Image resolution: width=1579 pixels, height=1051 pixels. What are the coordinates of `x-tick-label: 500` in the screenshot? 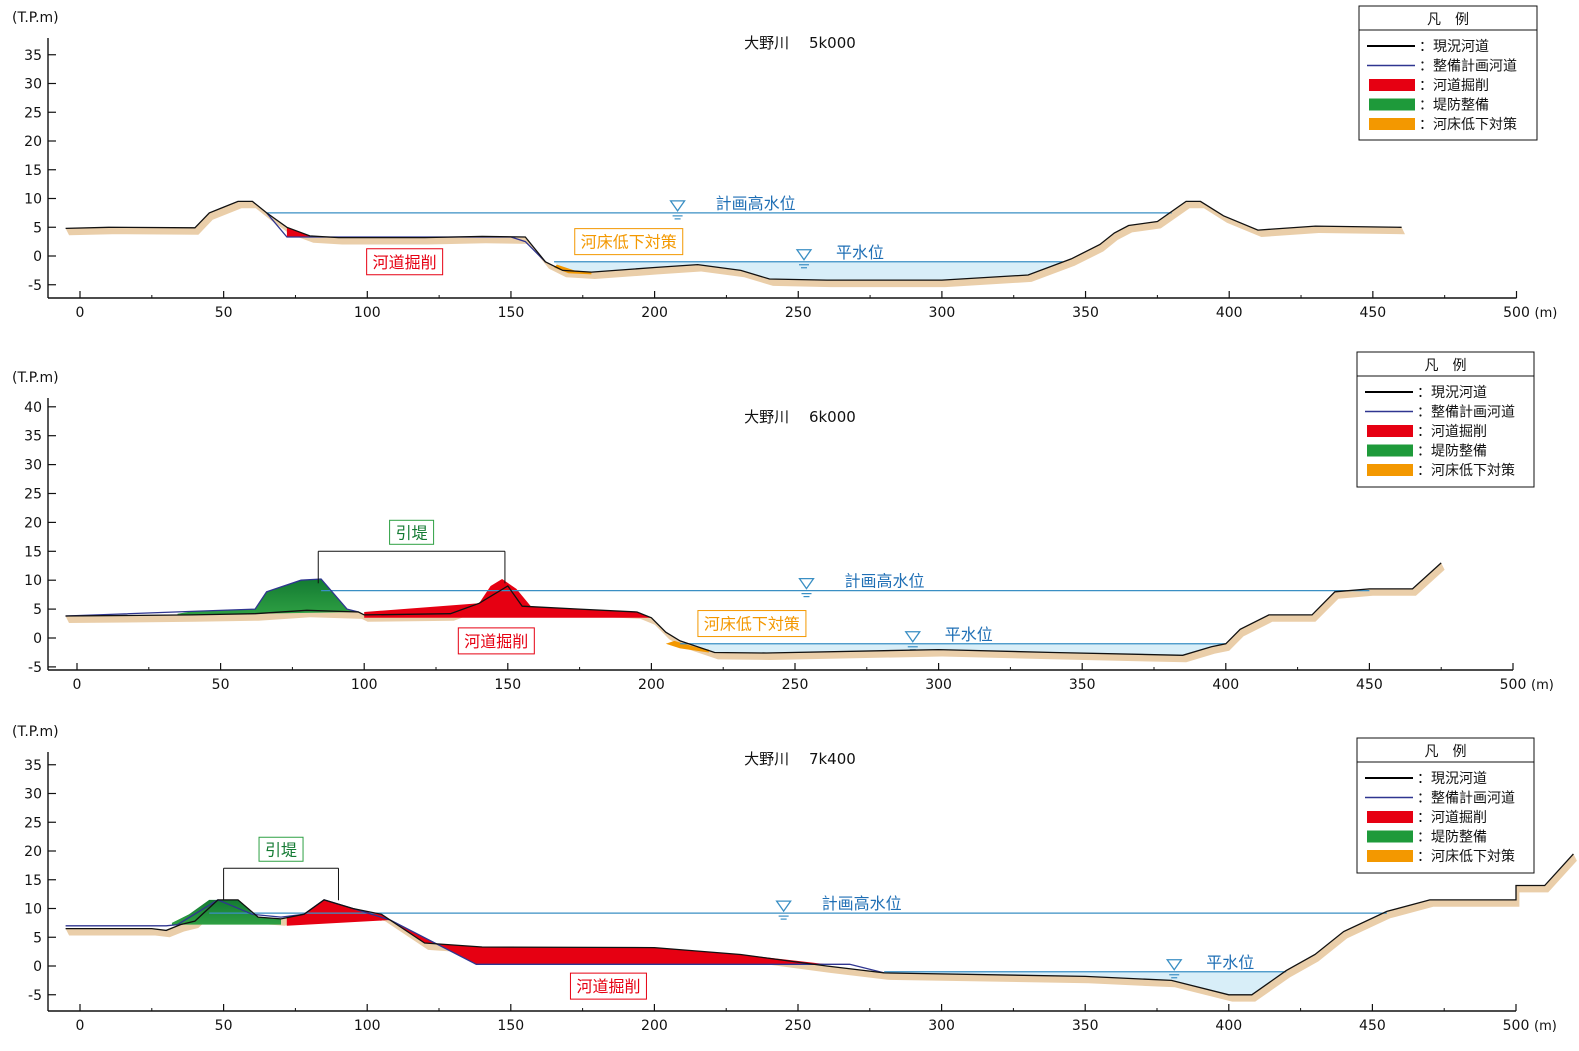 It's located at (1513, 685).